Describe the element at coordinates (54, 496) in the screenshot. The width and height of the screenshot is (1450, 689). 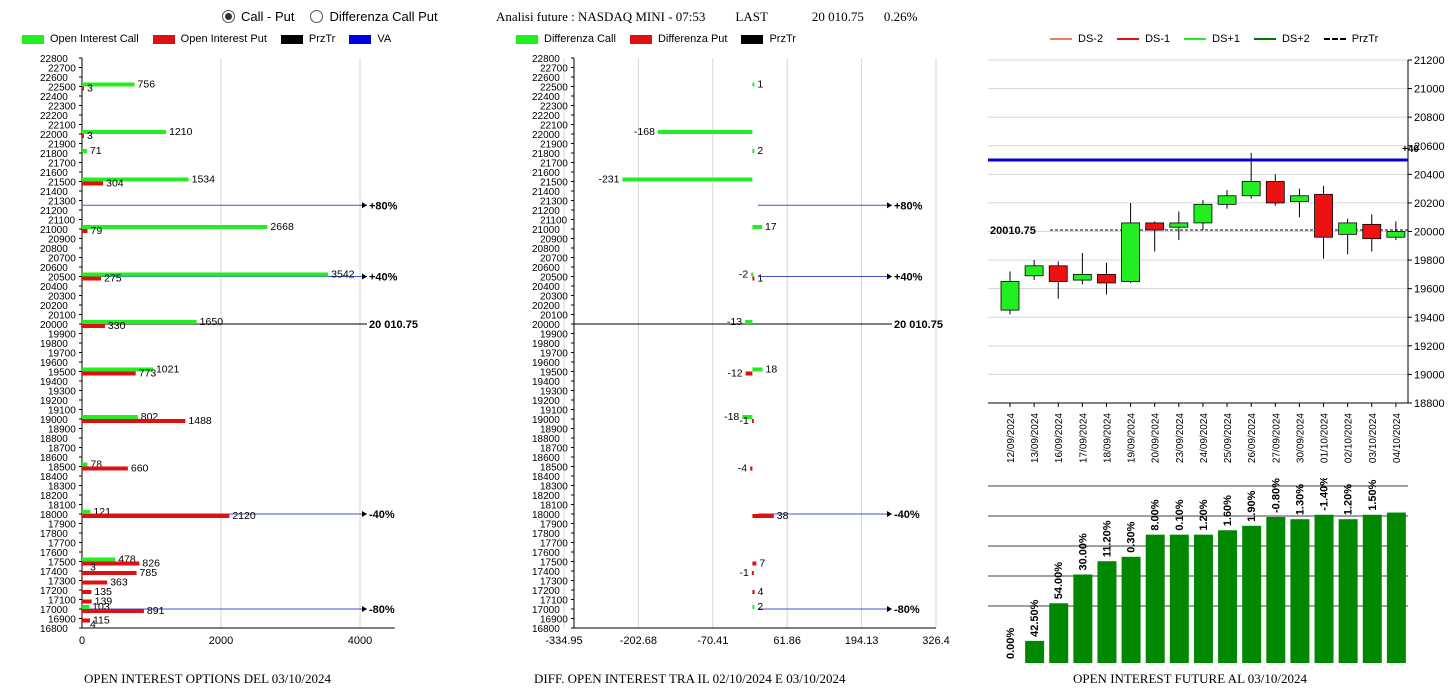
I see `y-tick-label: 18200` at that location.